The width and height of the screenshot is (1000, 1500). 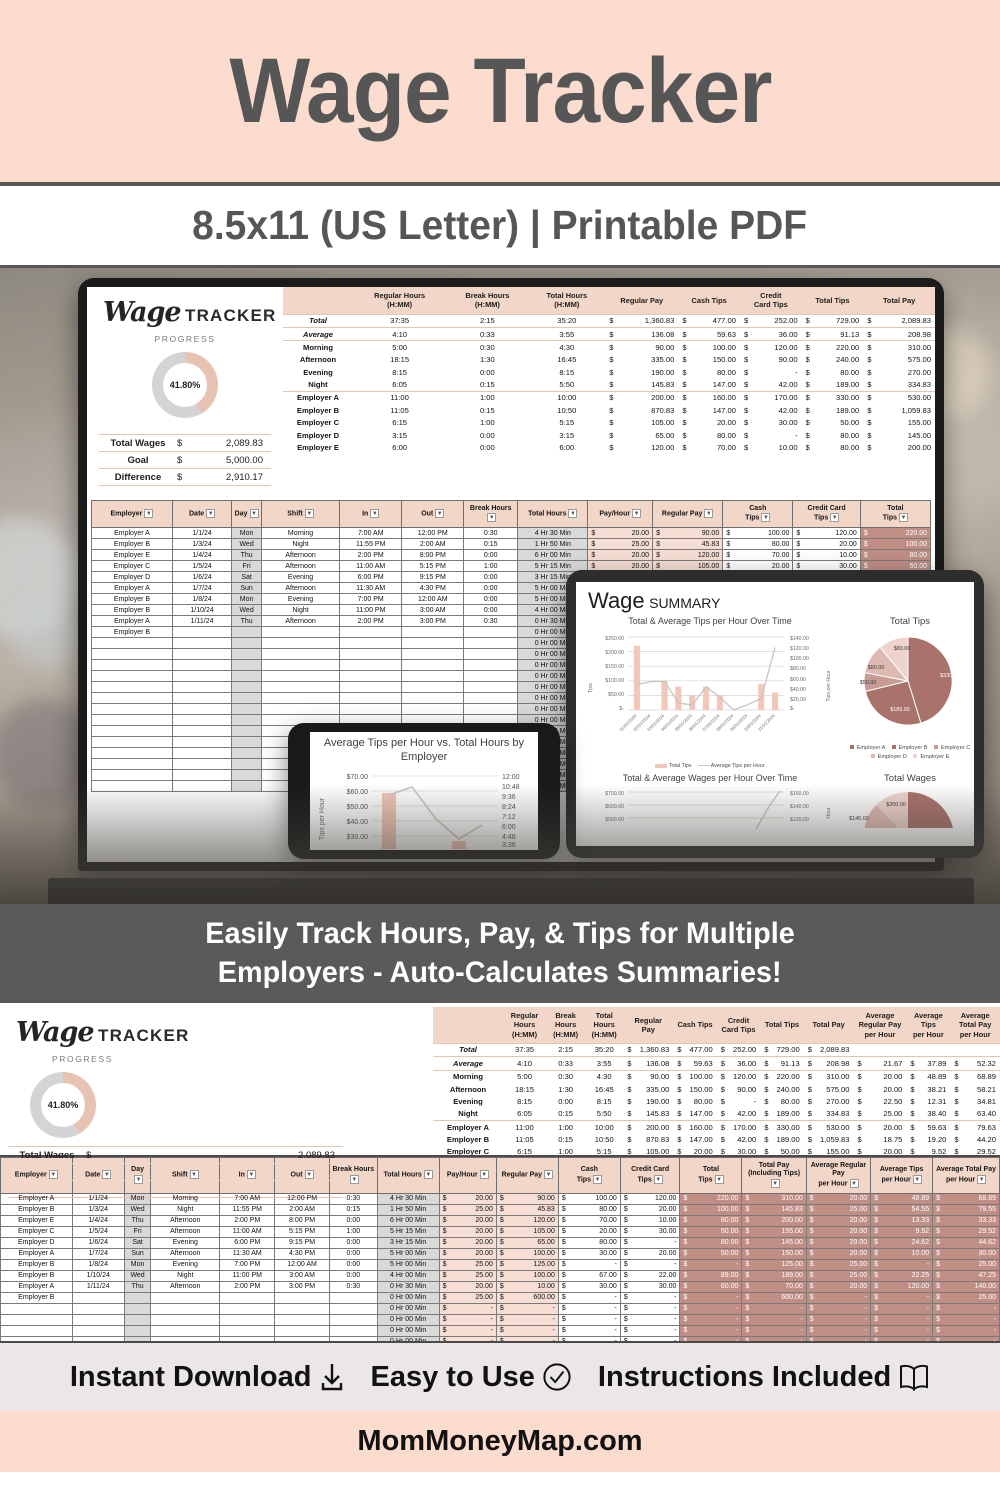 What do you see at coordinates (527, 1220) in the screenshot?
I see `detail-cell-reg: $120.00` at bounding box center [527, 1220].